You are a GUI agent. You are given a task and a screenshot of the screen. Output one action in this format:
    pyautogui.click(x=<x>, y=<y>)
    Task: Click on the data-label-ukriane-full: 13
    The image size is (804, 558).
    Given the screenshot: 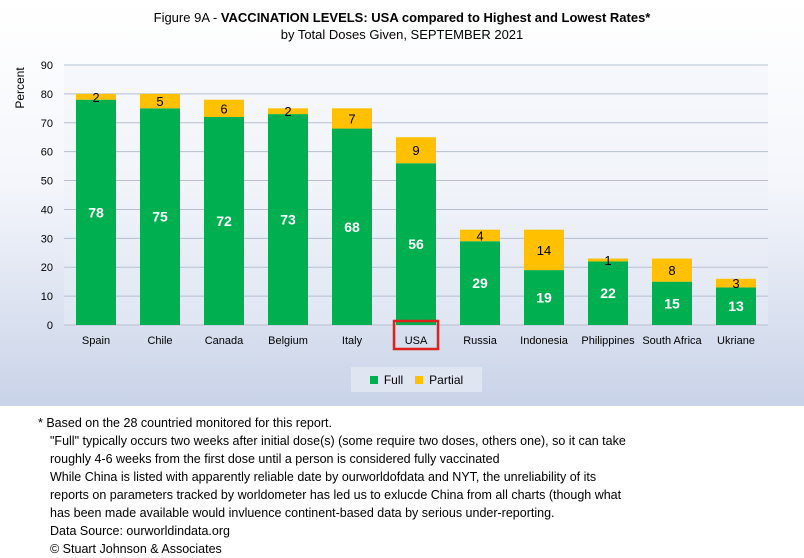 What is the action you would take?
    pyautogui.click(x=736, y=306)
    